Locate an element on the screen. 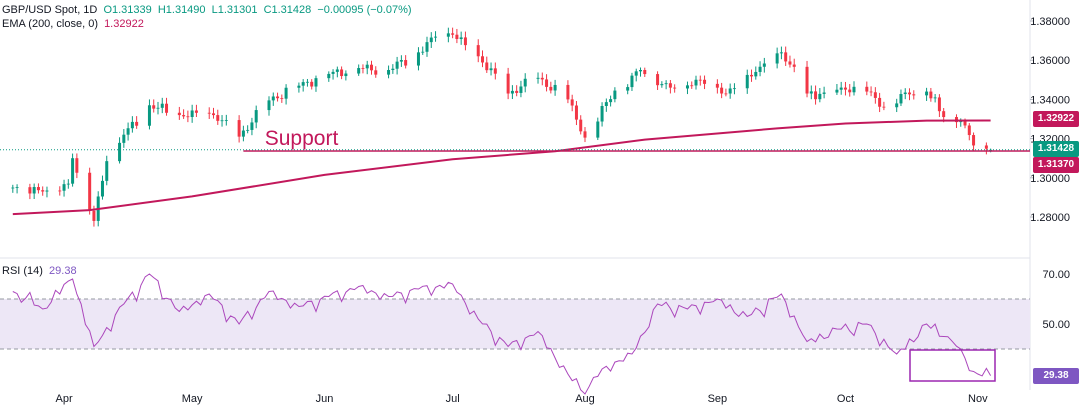  ema-price-badge: 1.32922 is located at coordinates (1056, 119).